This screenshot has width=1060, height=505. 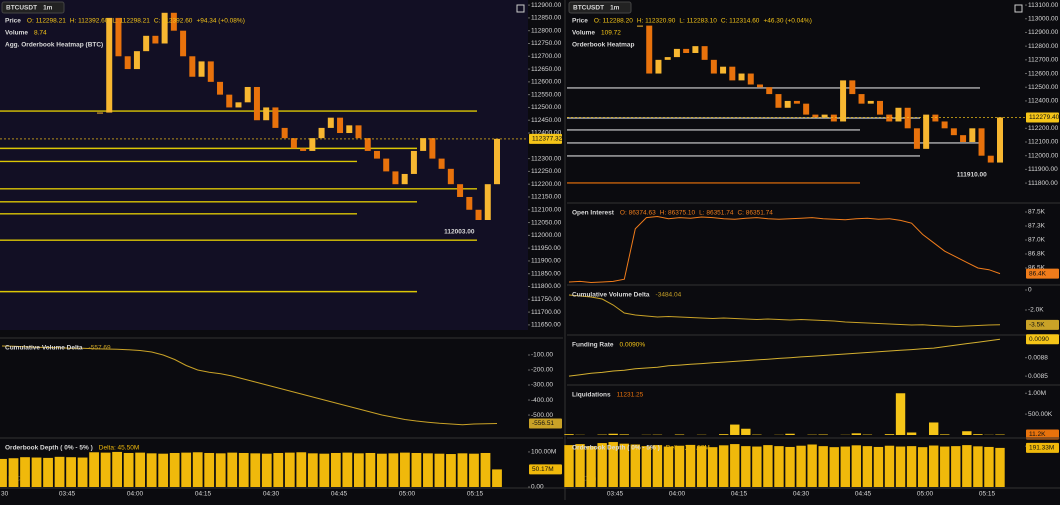 I want to click on y-tick-label: 112000.00, so click(x=1043, y=155).